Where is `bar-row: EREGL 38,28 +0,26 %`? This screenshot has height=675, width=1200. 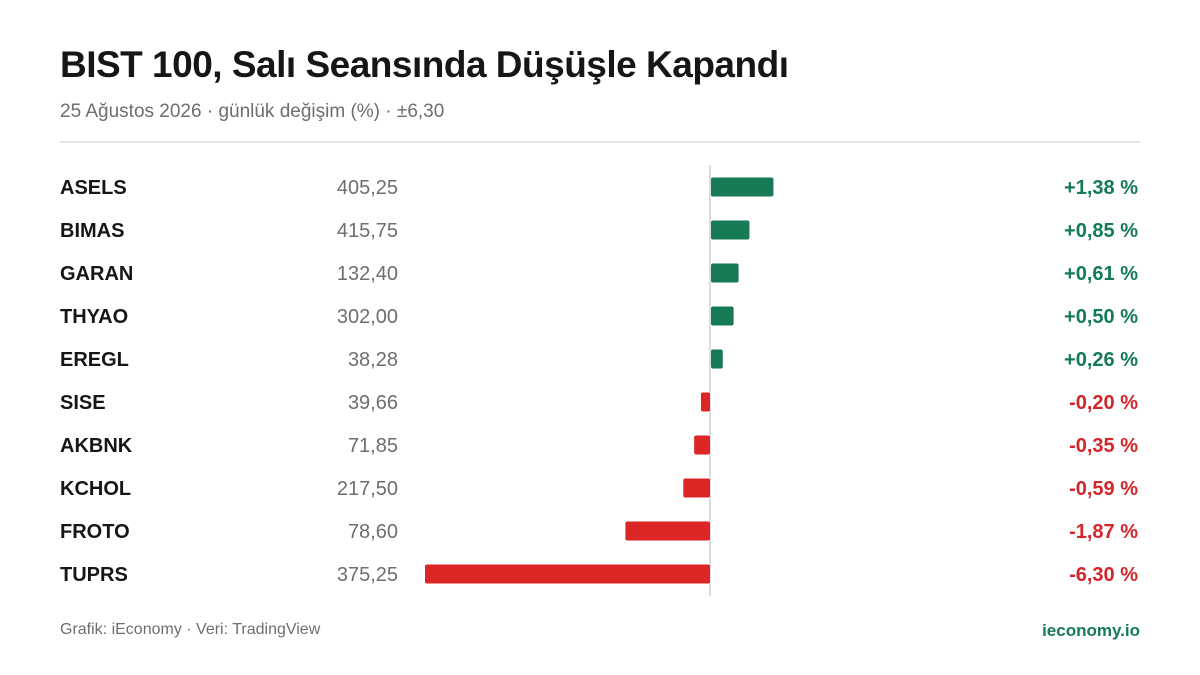
bar-row: EREGL 38,28 +0,26 % is located at coordinates (599, 360).